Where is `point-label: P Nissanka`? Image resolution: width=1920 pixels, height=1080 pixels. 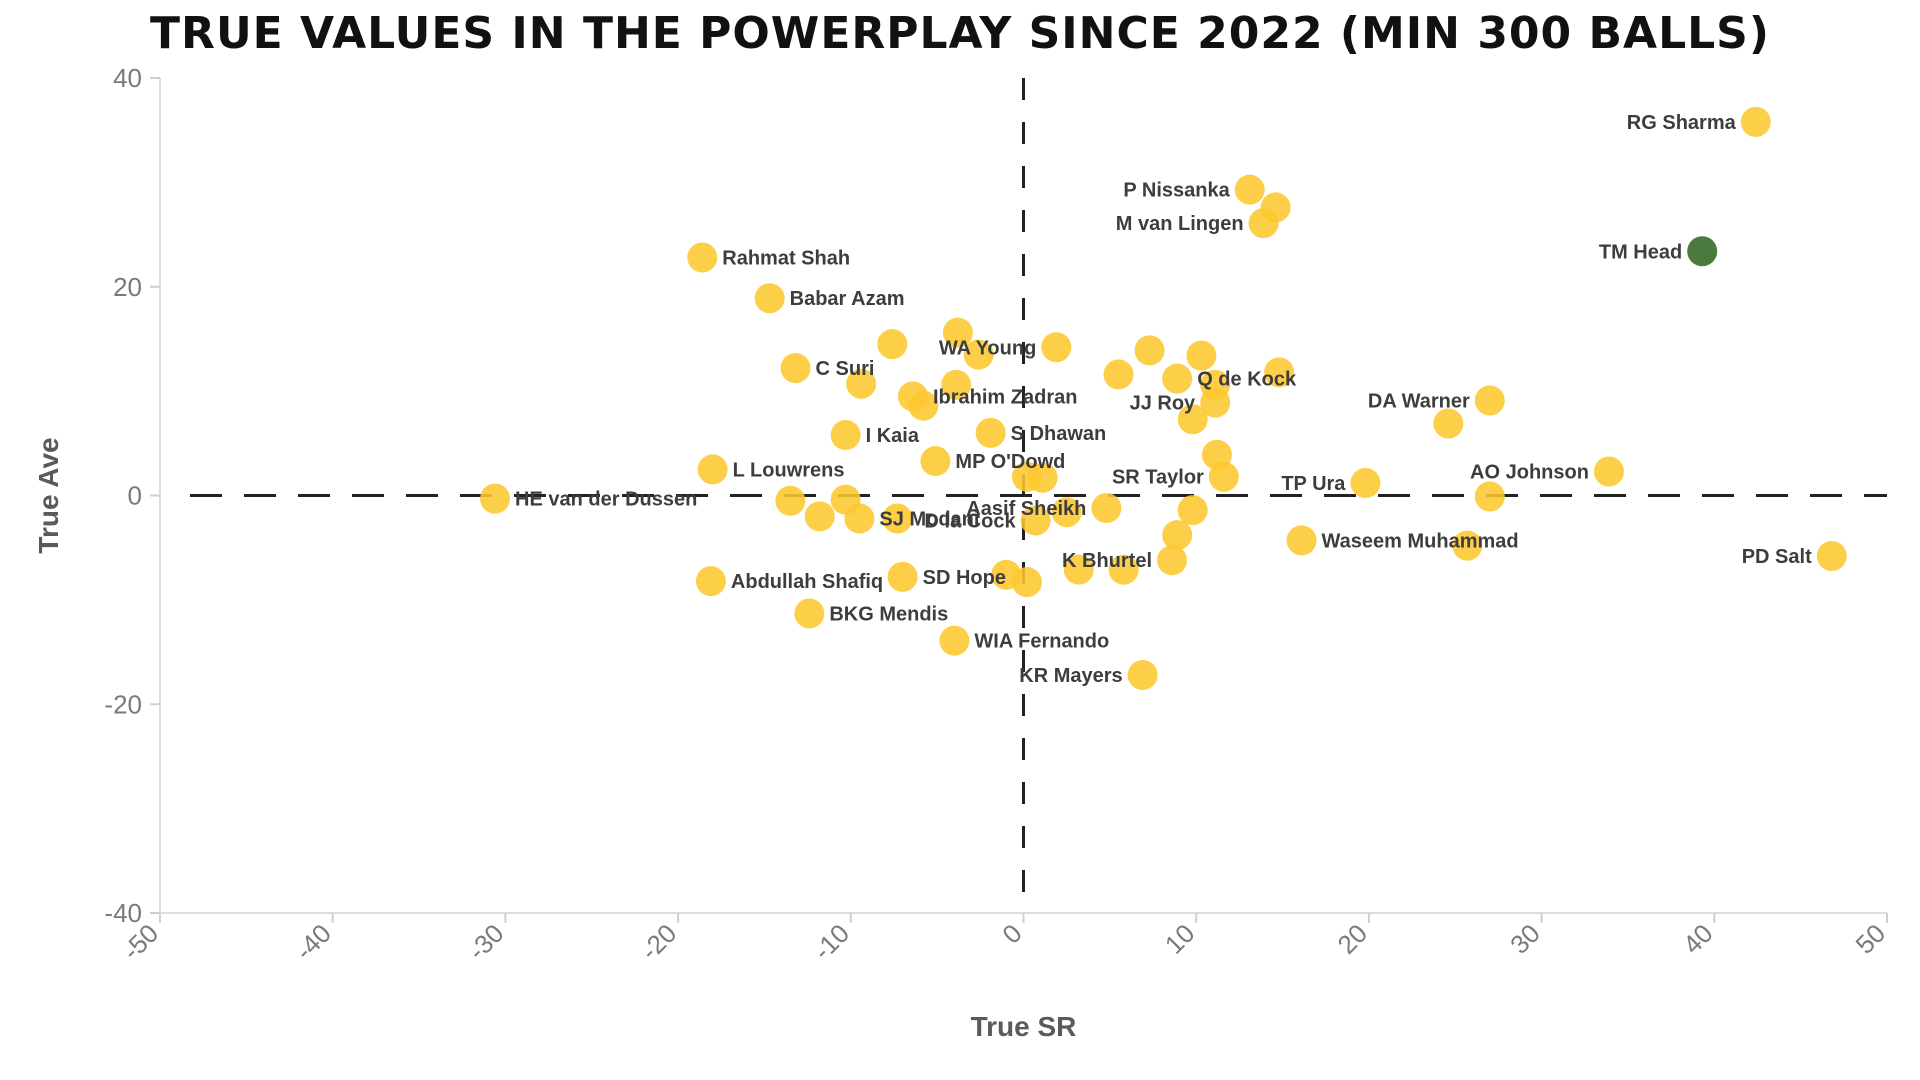
point-label: P Nissanka is located at coordinates (1176, 191).